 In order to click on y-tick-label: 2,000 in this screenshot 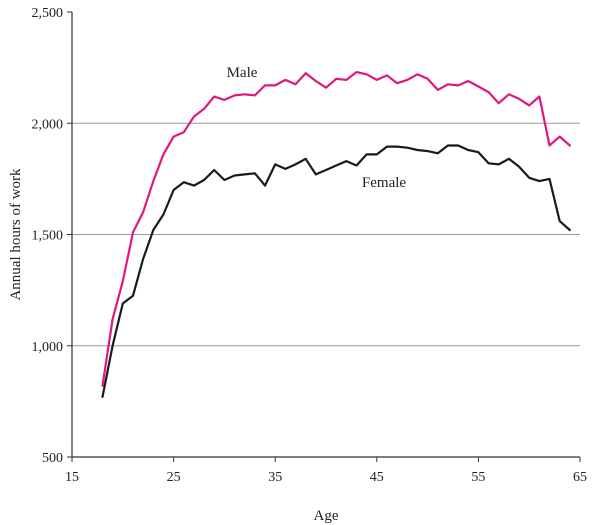, I will do `click(48, 124)`.